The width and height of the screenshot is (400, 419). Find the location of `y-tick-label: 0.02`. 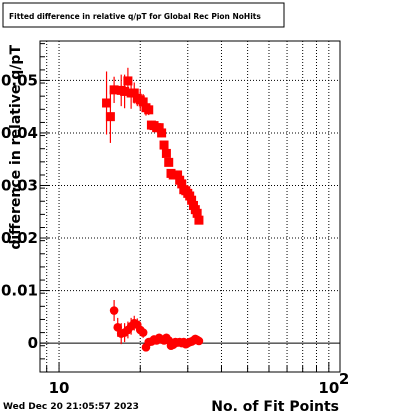

y-tick-label: 0.02 is located at coordinates (19, 238).